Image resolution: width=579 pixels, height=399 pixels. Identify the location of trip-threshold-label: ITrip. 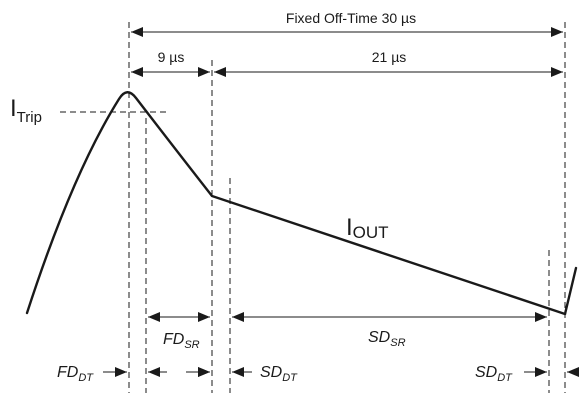
(26, 110).